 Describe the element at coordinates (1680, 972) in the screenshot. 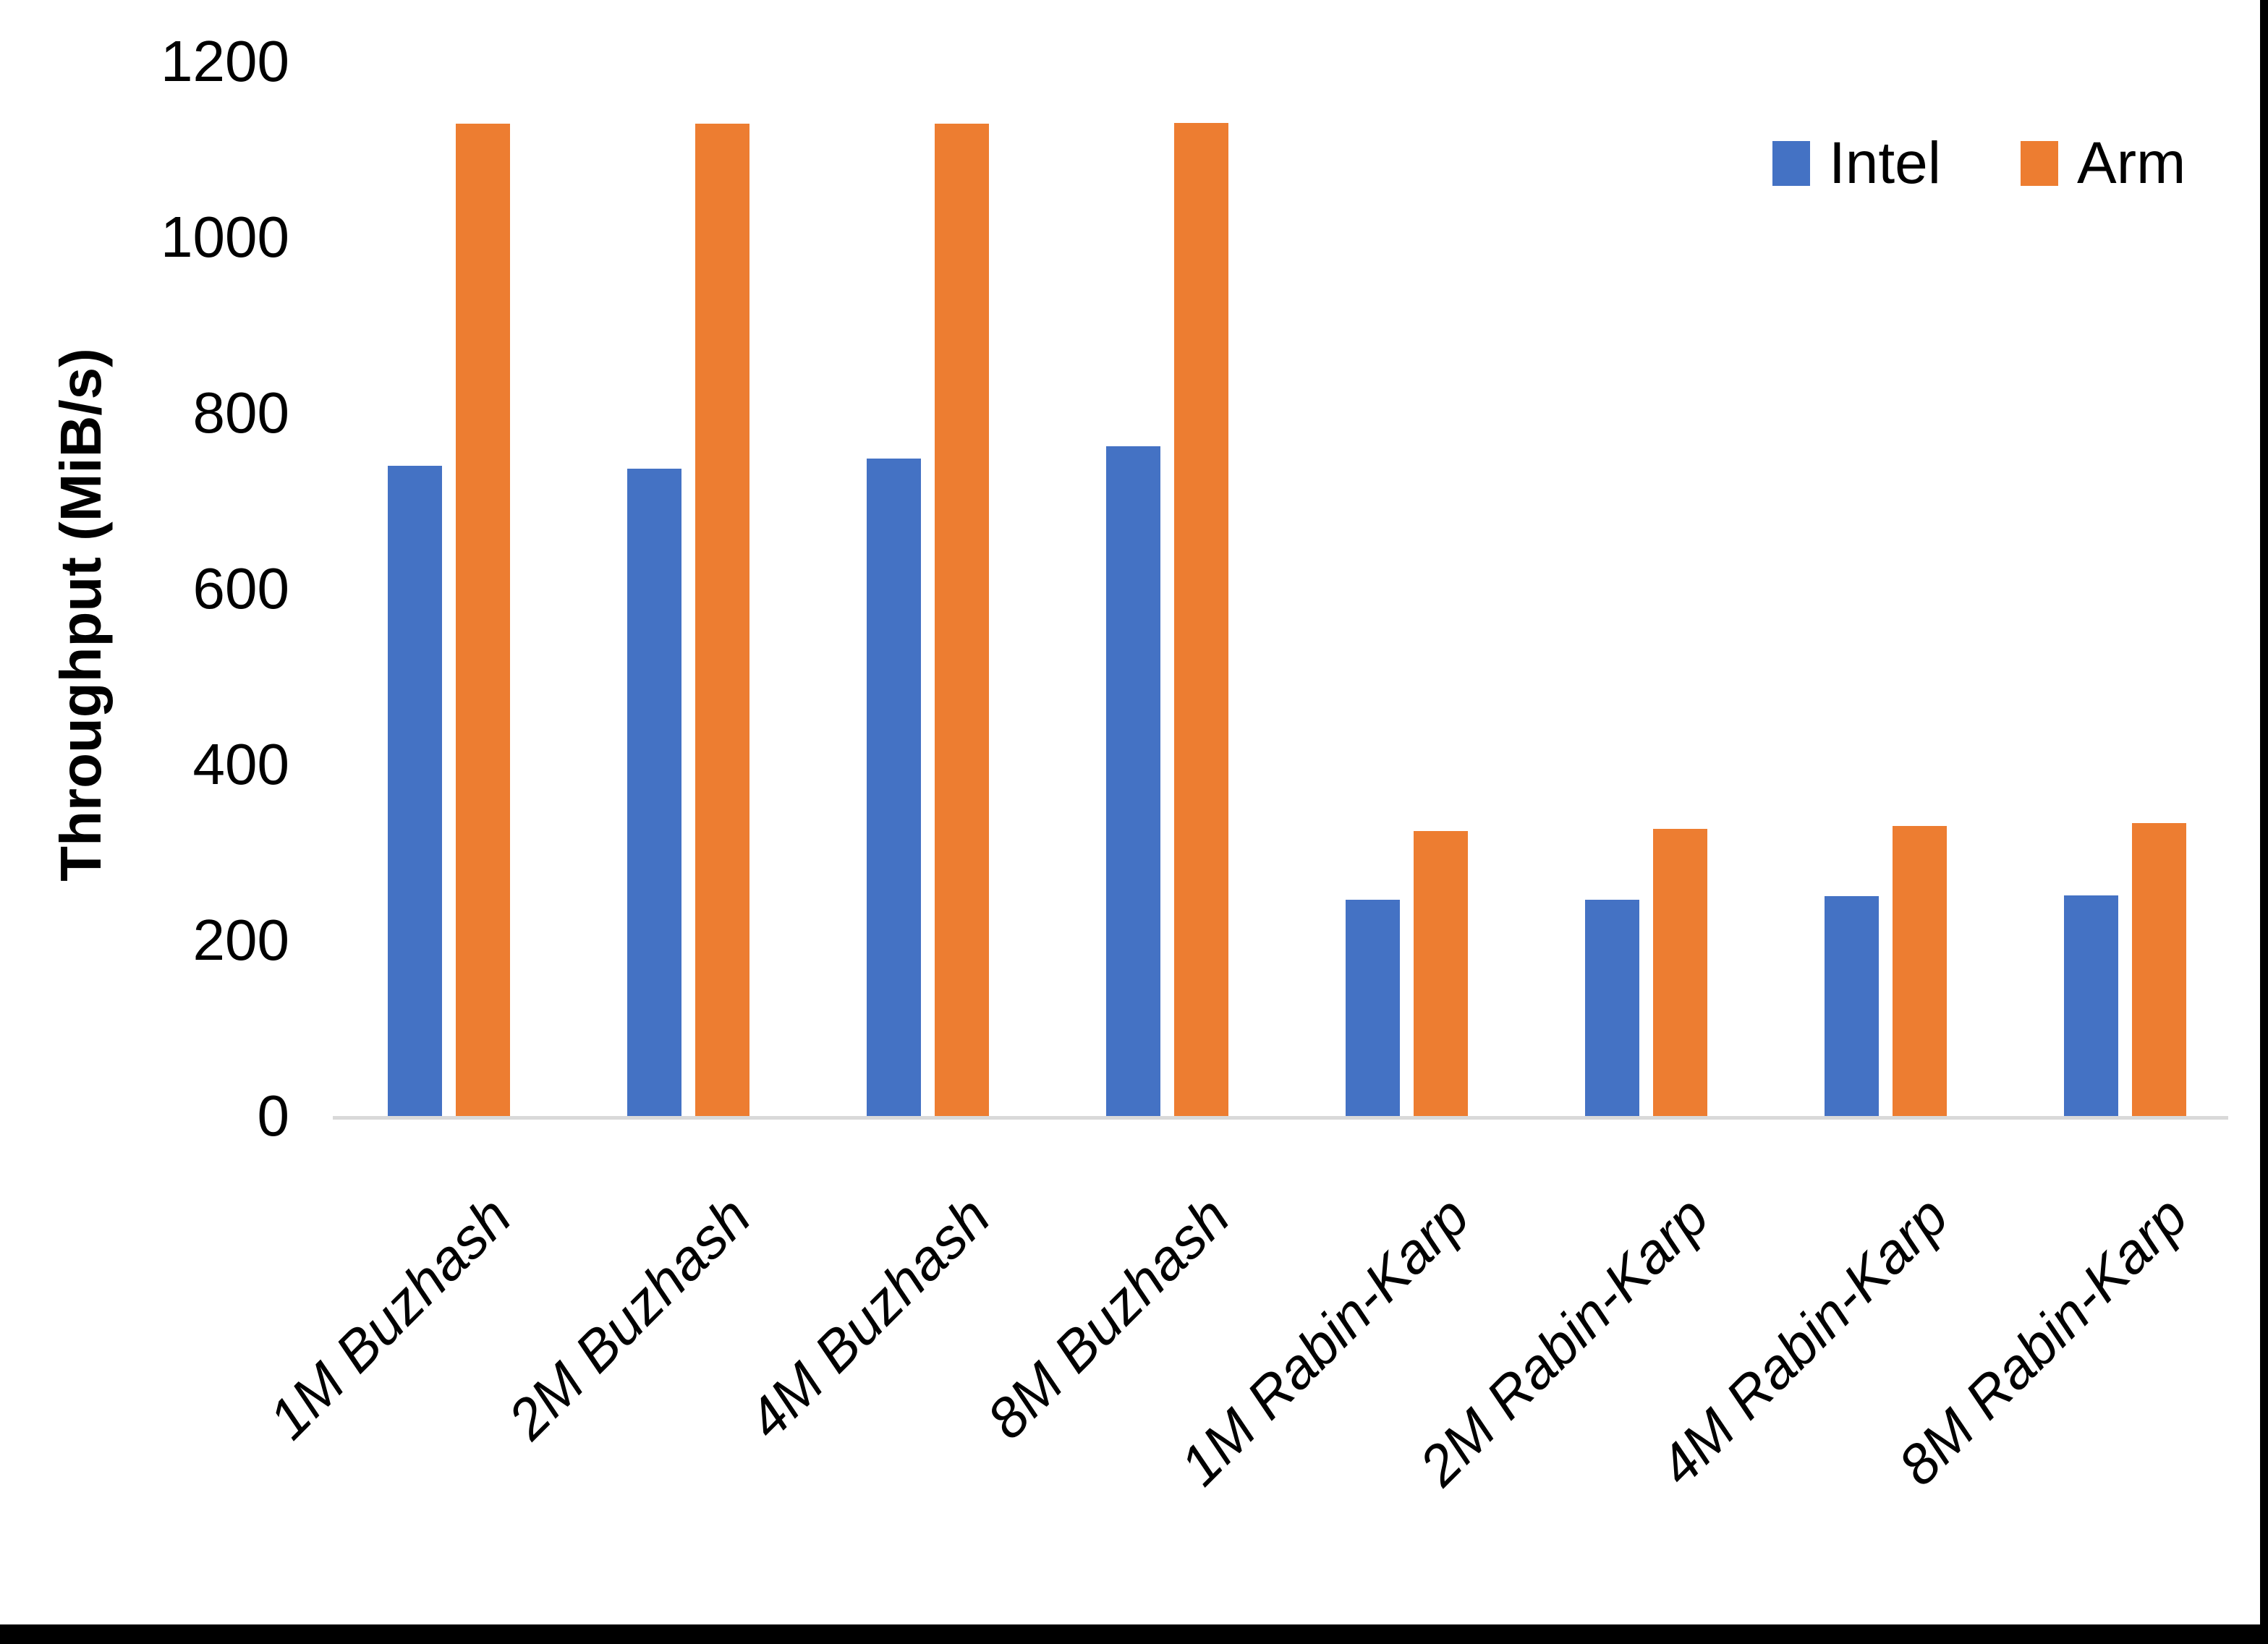

I see `bar-arm-2m-rabin-karp` at that location.